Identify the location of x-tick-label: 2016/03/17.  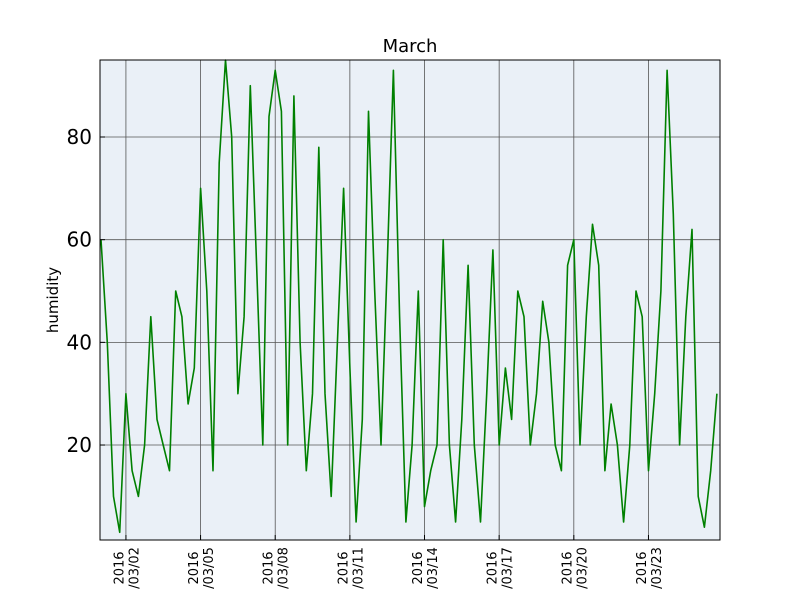
(501, 568).